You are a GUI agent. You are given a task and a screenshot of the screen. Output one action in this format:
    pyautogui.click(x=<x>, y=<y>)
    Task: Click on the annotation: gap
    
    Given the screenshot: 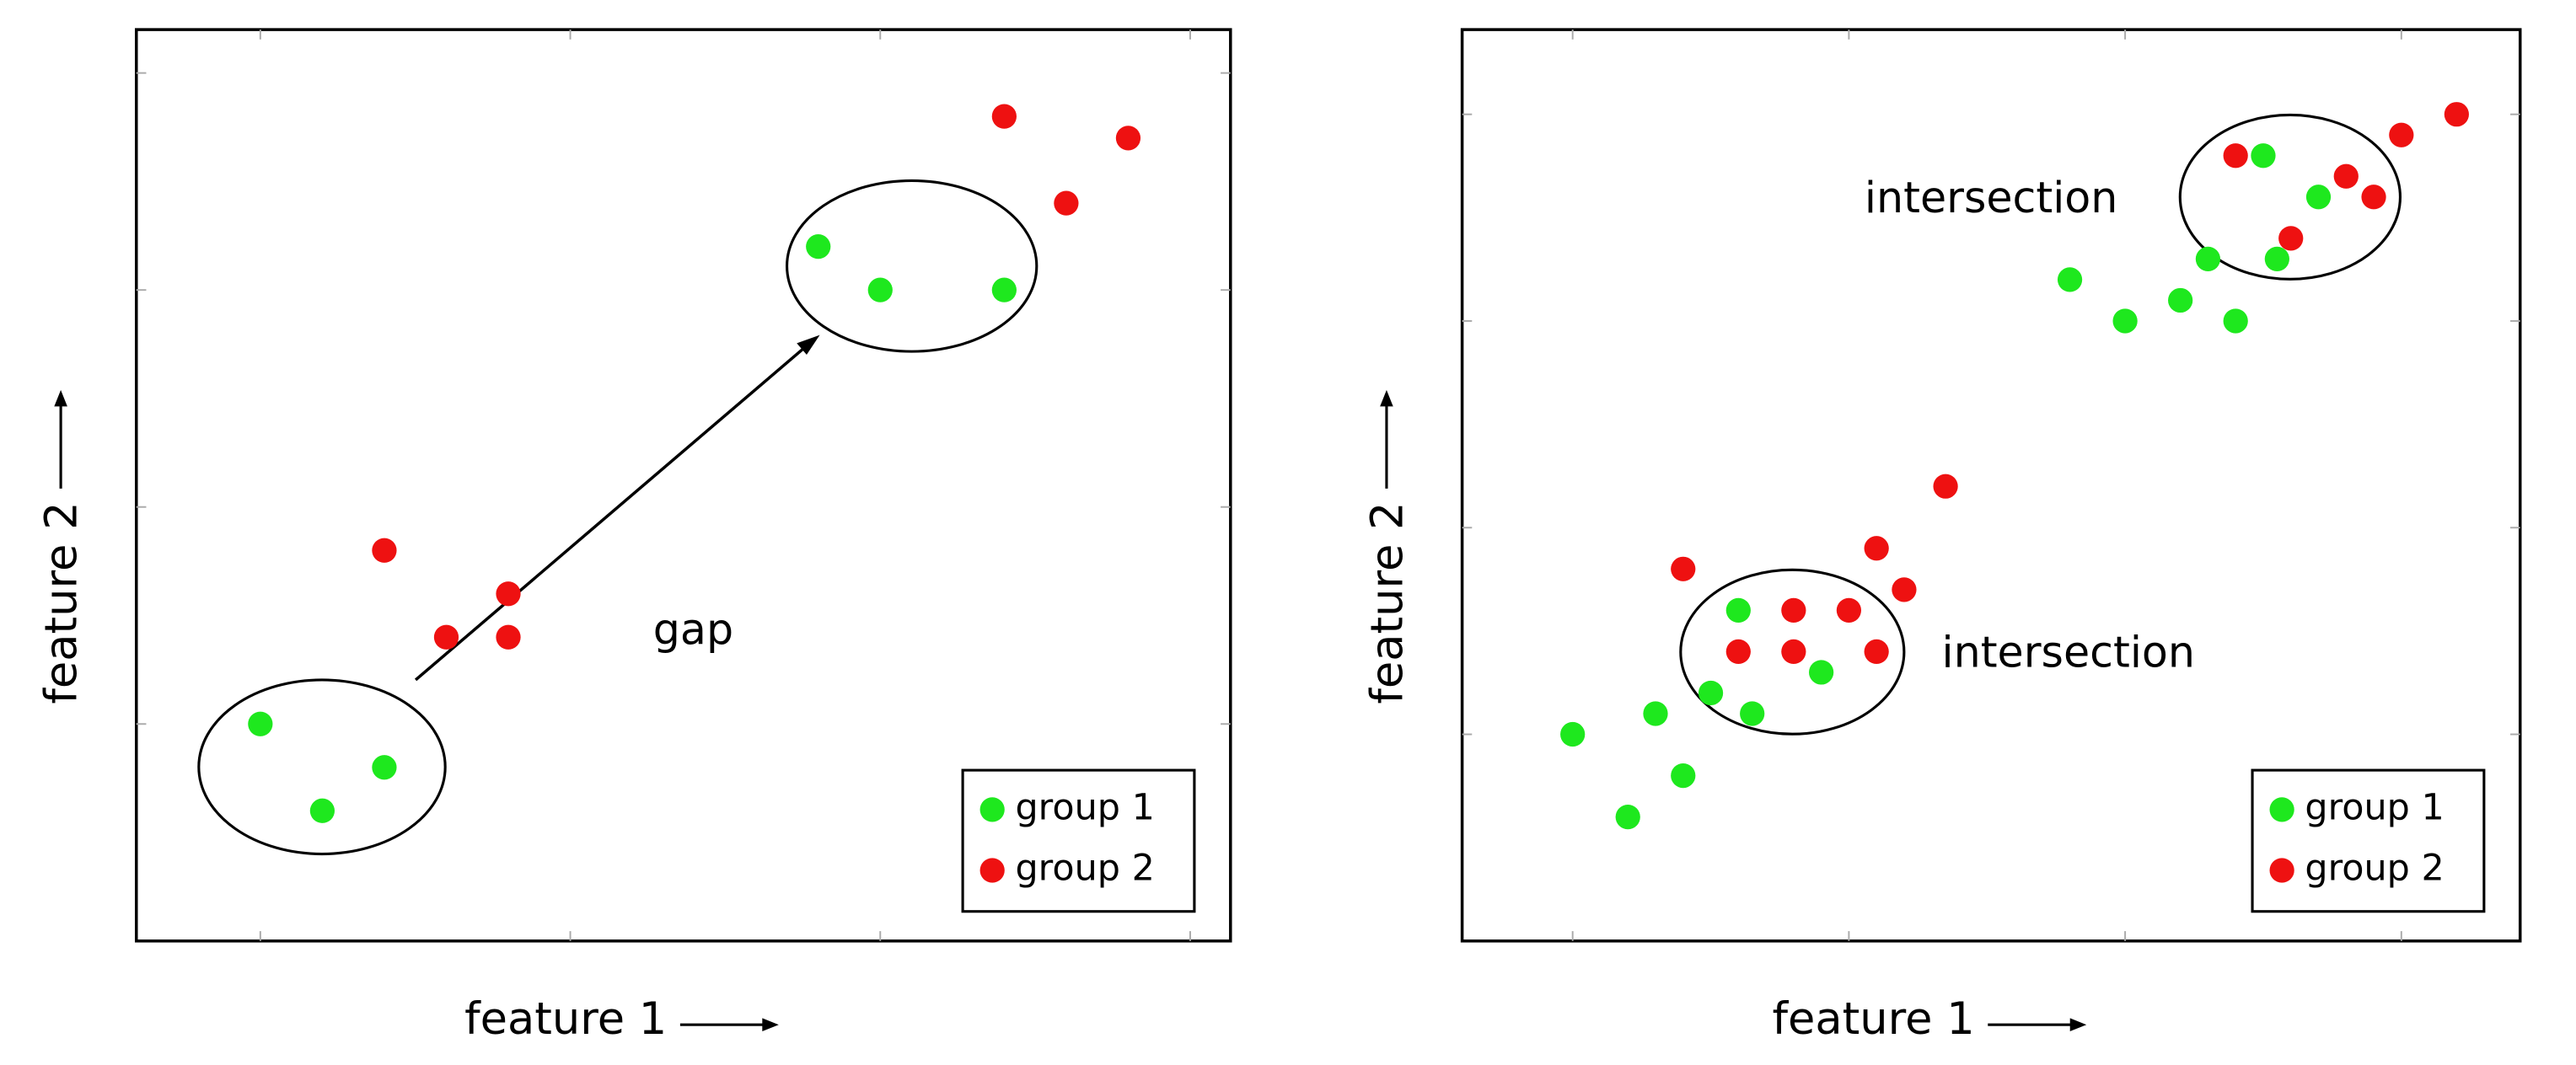 What is the action you would take?
    pyautogui.click(x=693, y=629)
    